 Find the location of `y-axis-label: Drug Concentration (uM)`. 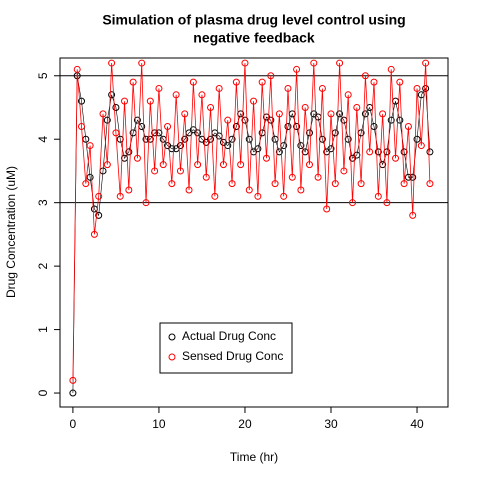

y-axis-label: Drug Concentration (uM) is located at coordinates (11, 232).